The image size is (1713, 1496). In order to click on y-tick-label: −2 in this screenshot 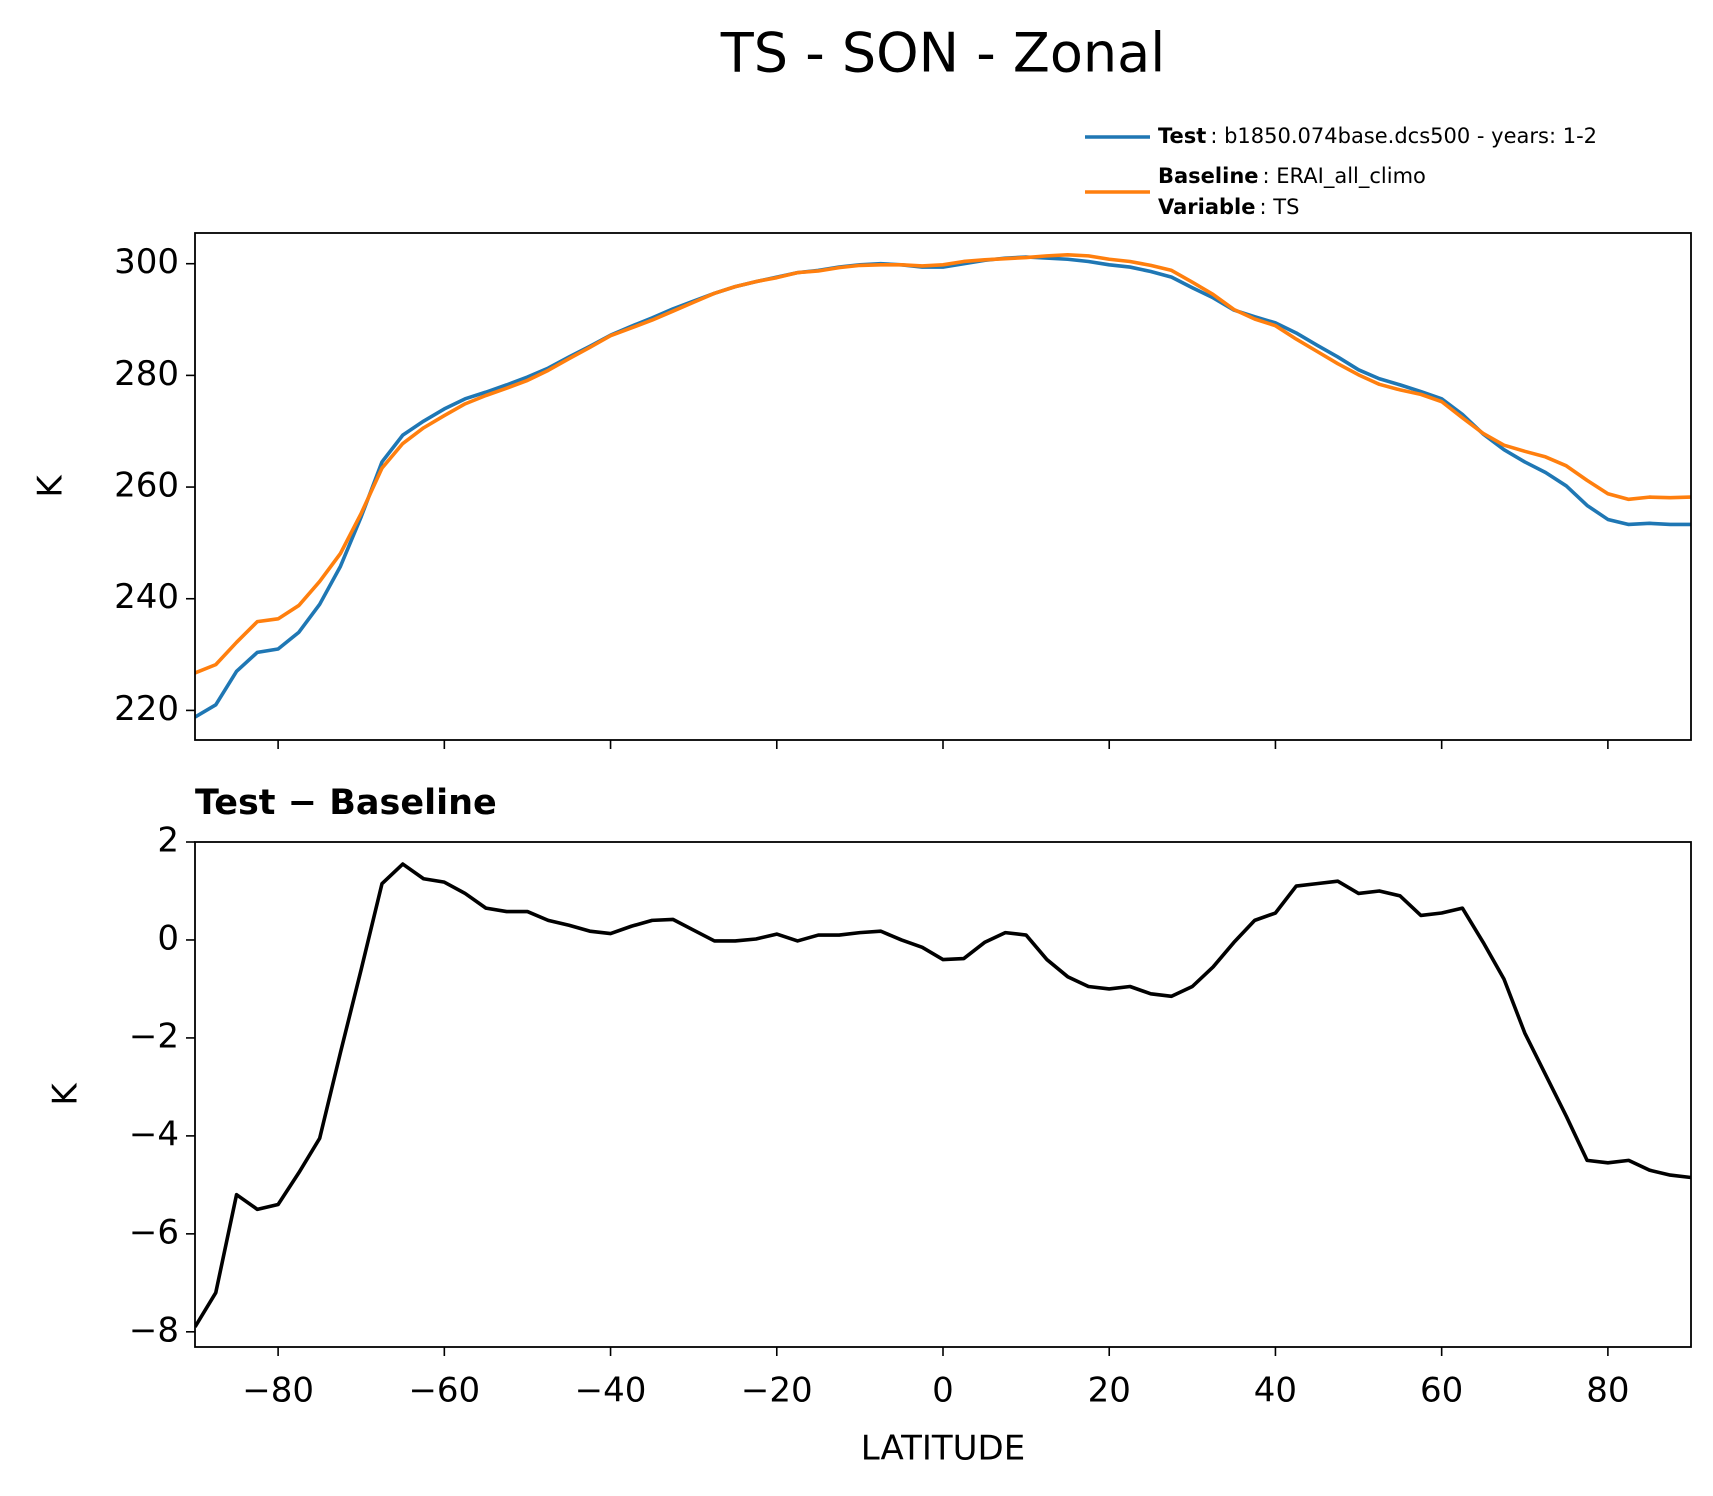, I will do `click(154, 1036)`.